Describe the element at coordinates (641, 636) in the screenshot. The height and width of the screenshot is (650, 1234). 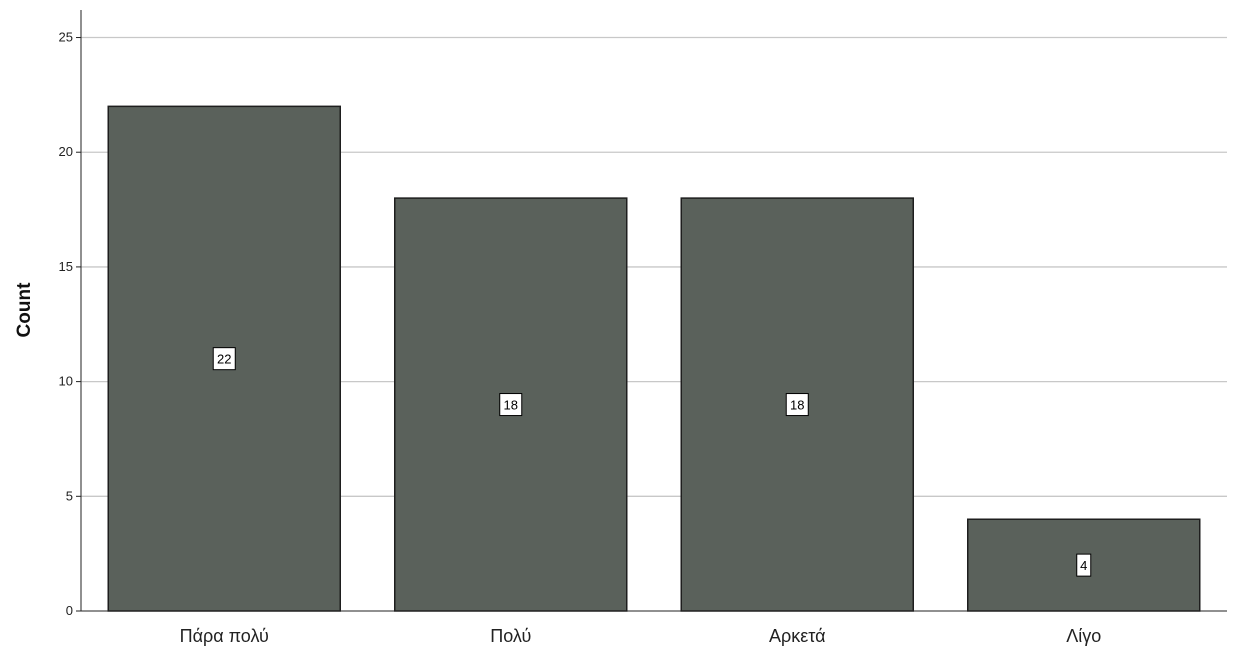
I see `x-tick-labels: Πάρα πολύ Πολύ Αρκετά Λίγο` at that location.